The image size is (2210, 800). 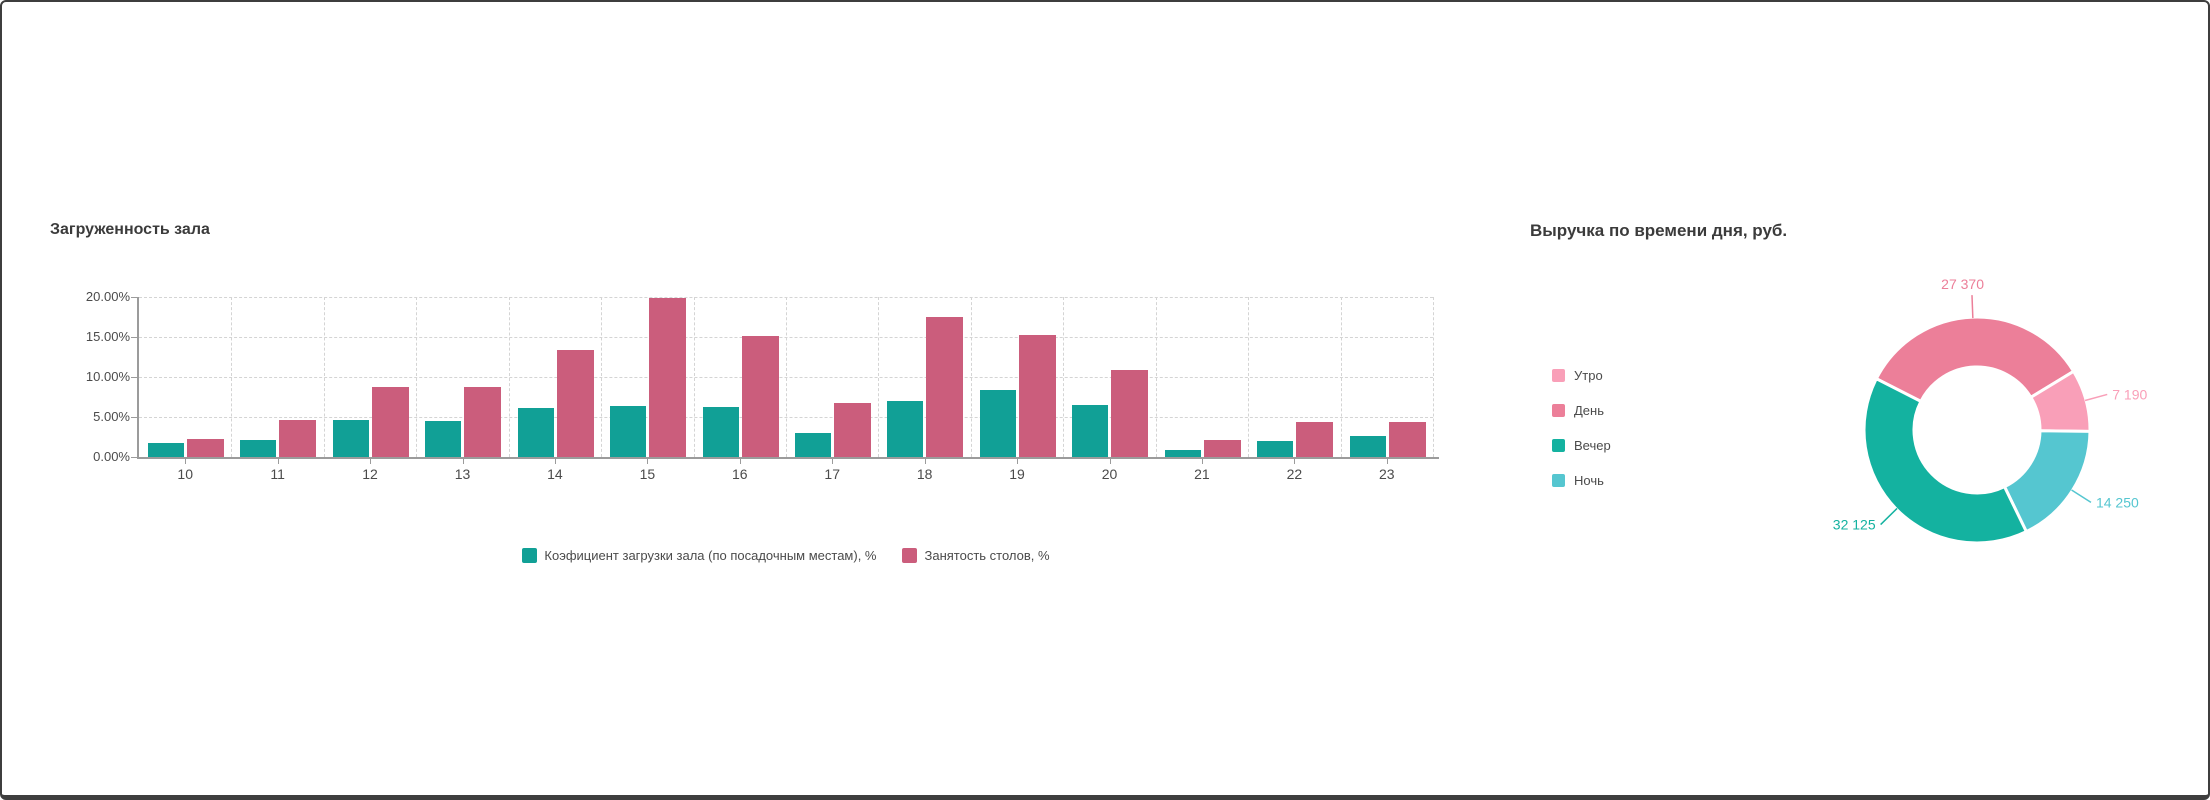 What do you see at coordinates (1592, 445) in the screenshot?
I see `legend-label: Вечер` at bounding box center [1592, 445].